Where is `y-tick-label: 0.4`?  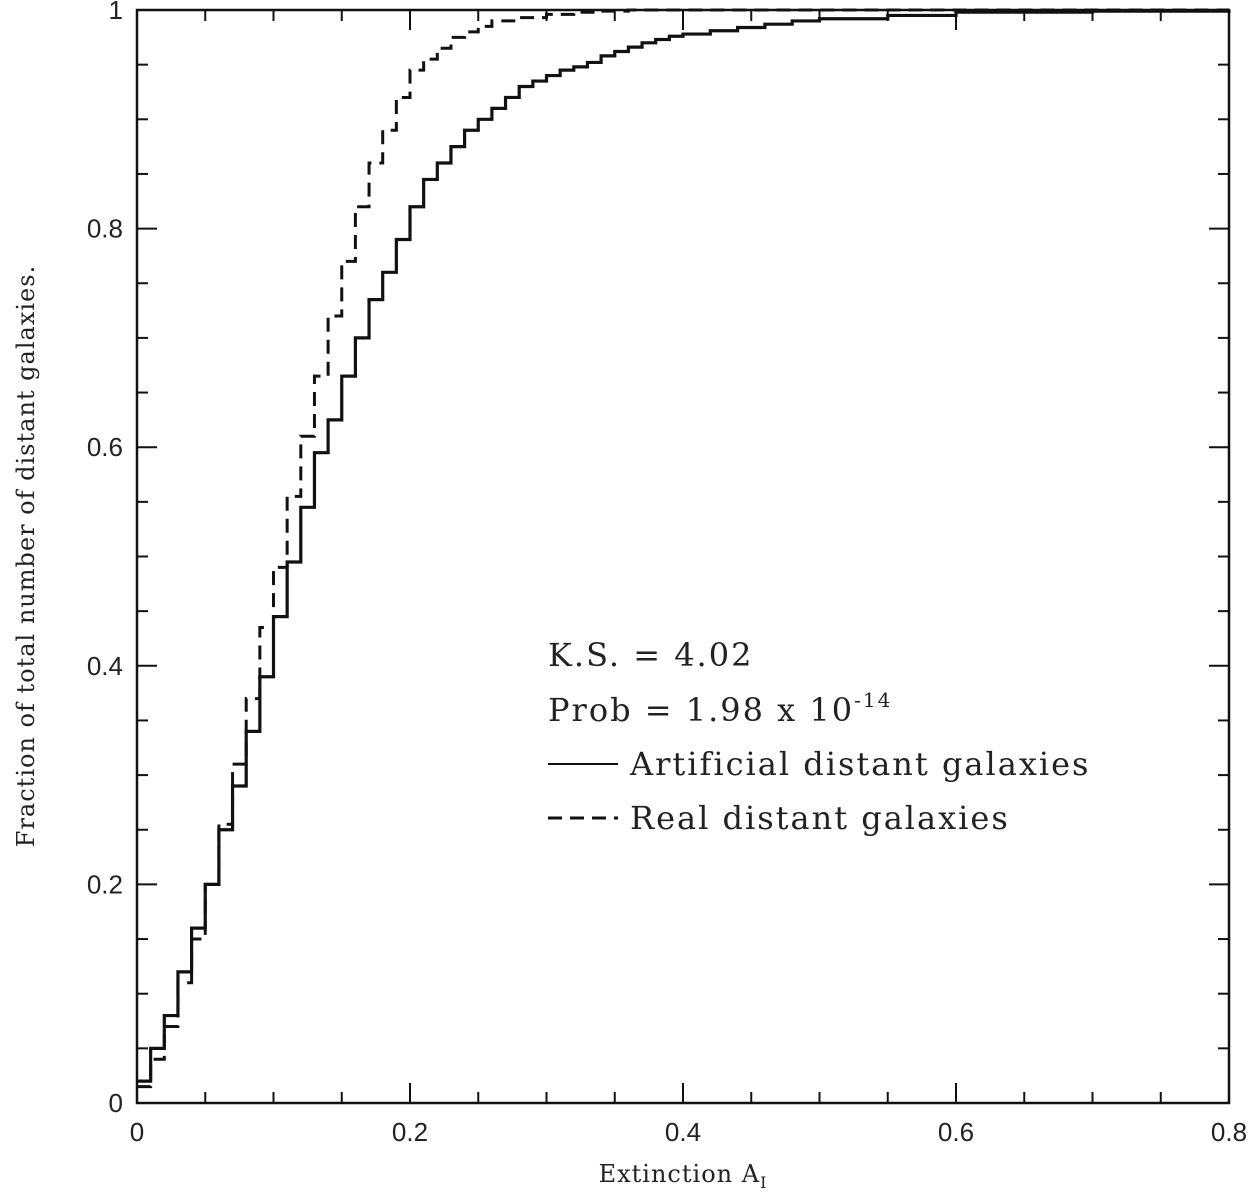 y-tick-label: 0.4 is located at coordinates (105, 666).